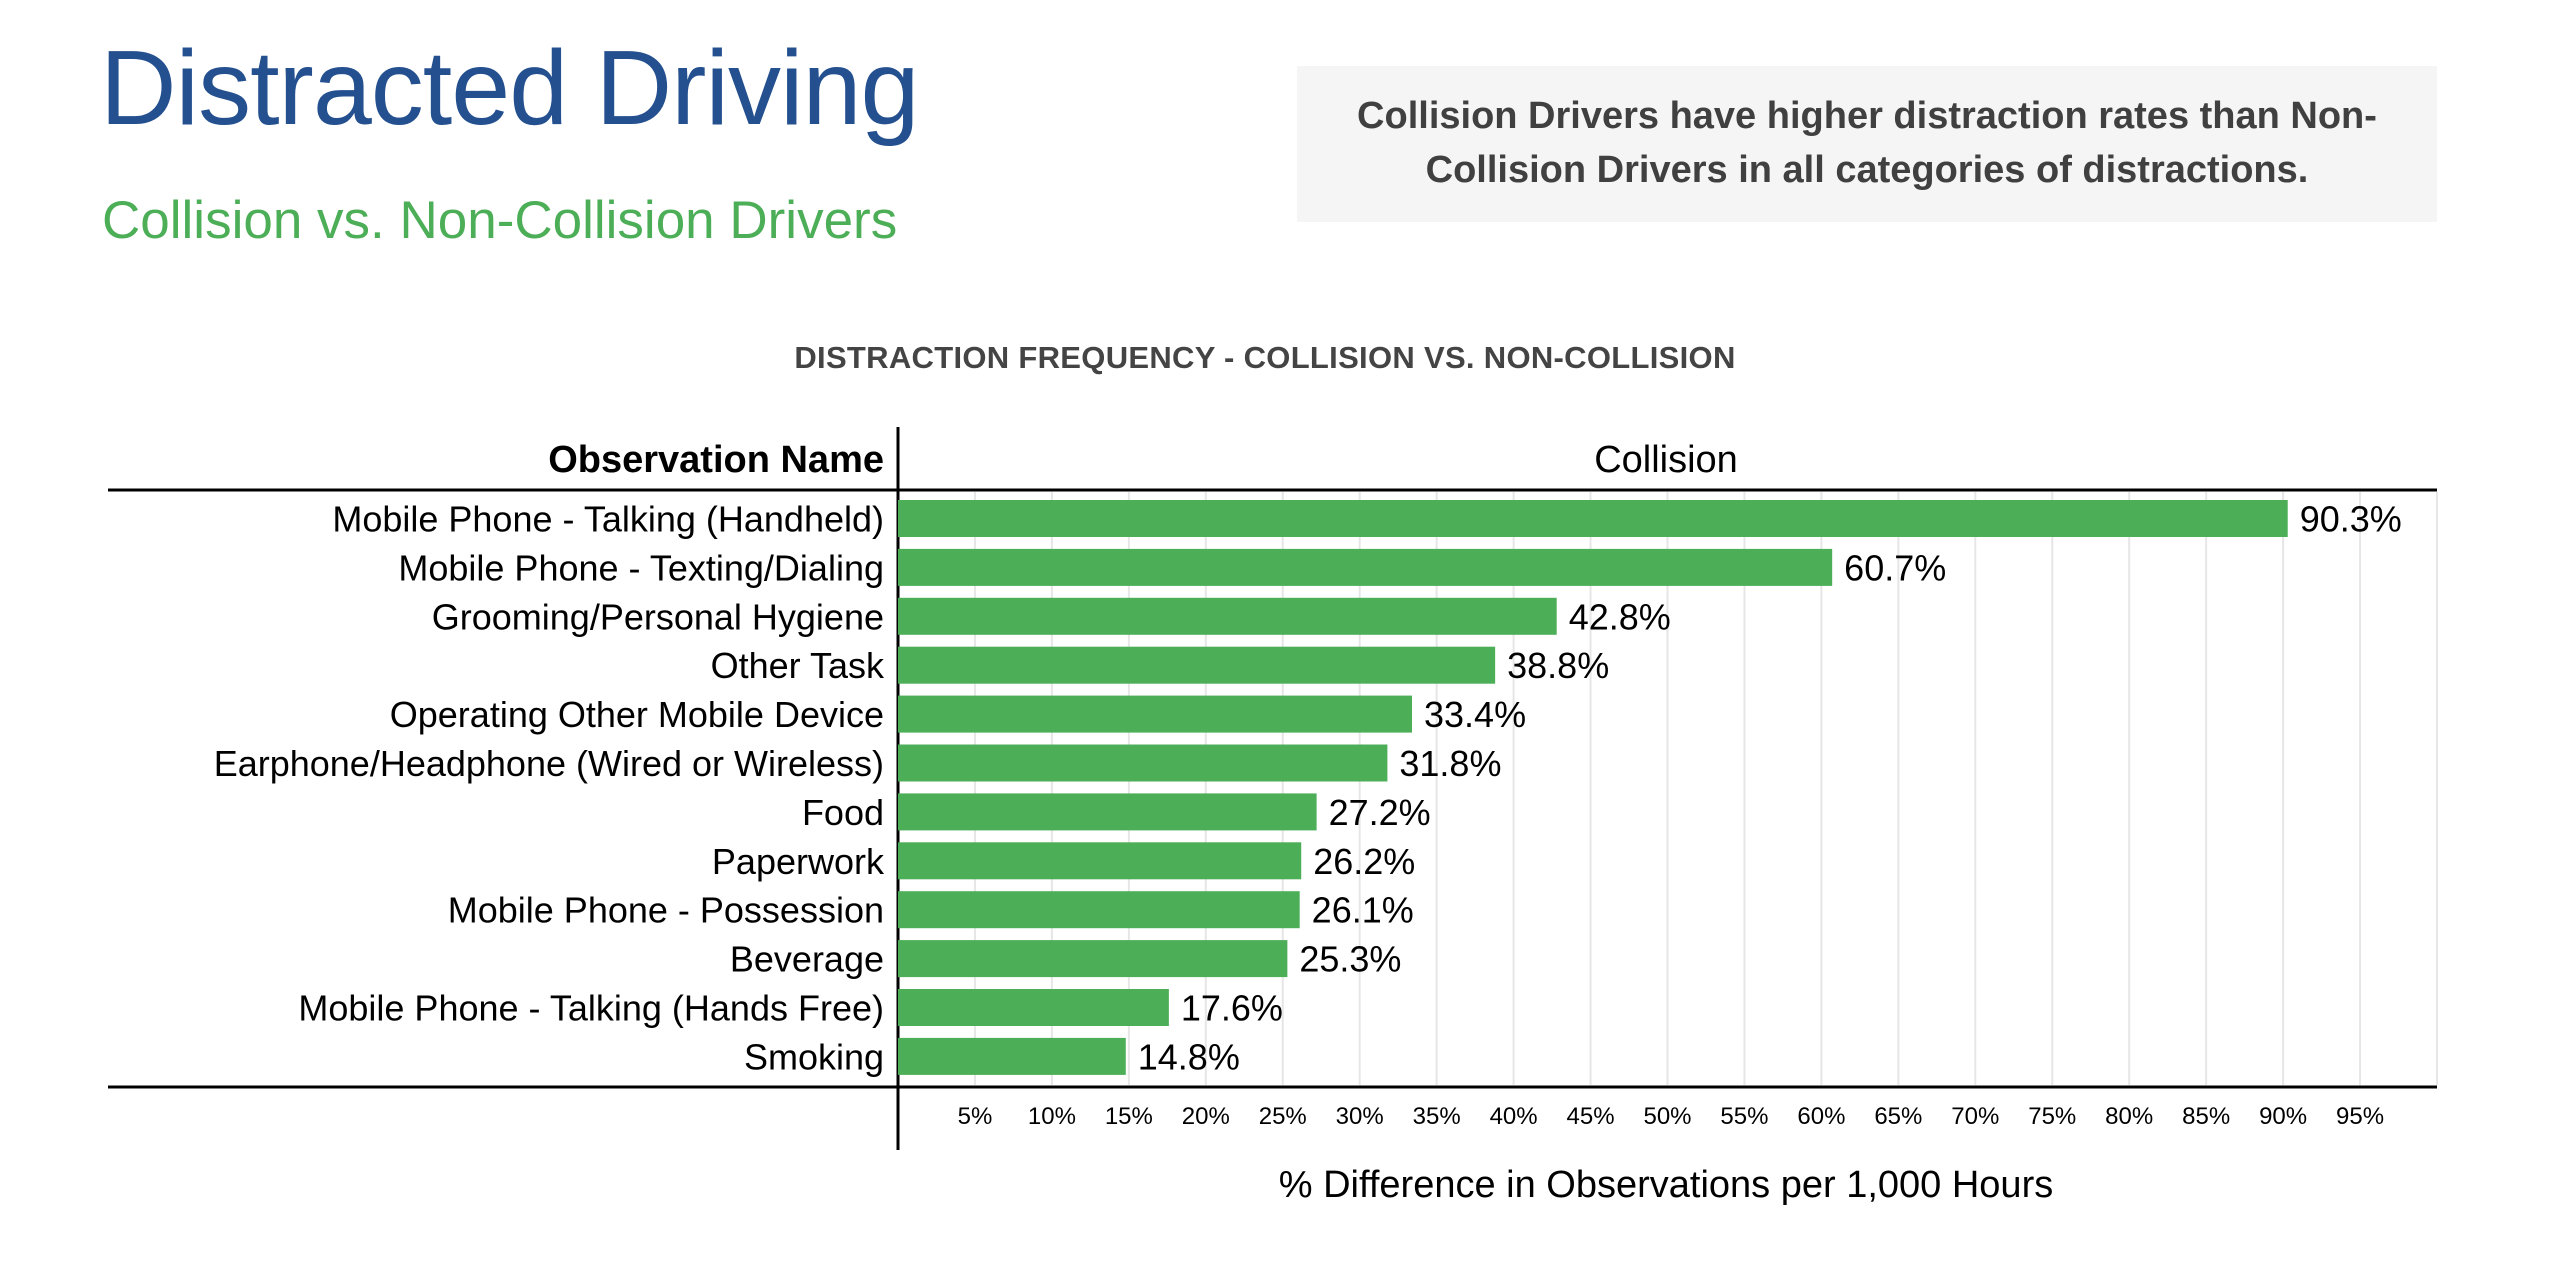 This screenshot has height=1276, width=2576. Describe the element at coordinates (716, 460) in the screenshot. I see `row-header: Observation Name` at that location.